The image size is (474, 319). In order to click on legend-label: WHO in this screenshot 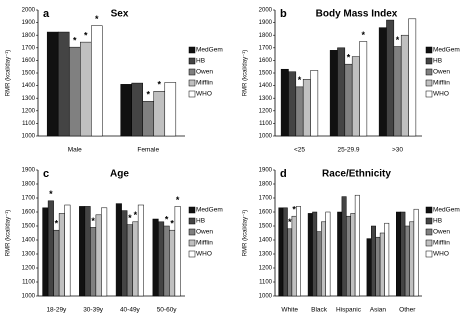, I will do `click(441, 254)`.